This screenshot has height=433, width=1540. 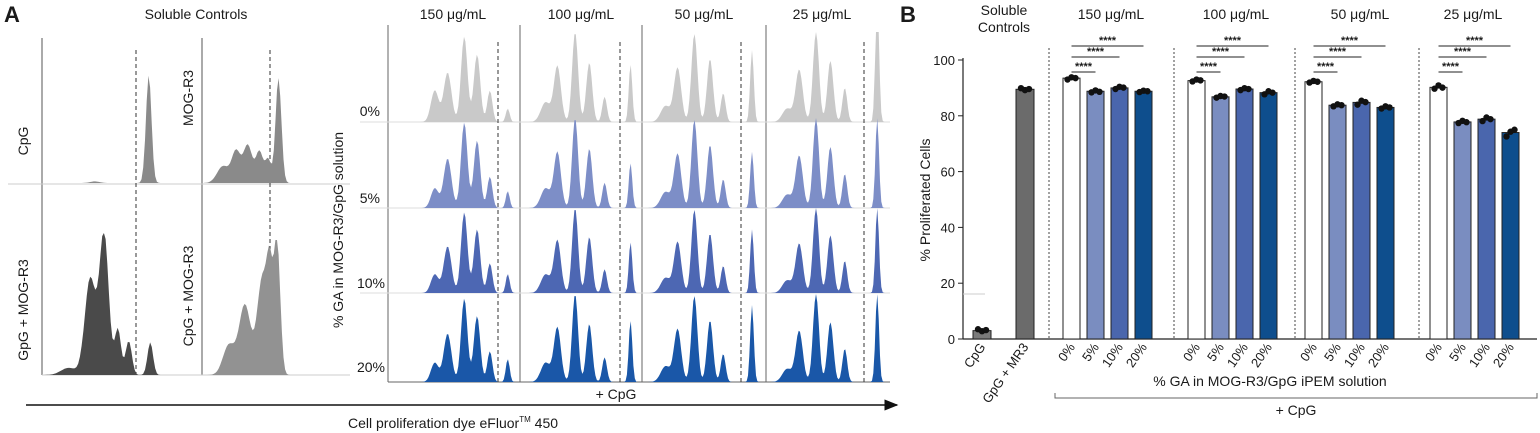 I want to click on hist-50ug-10pct, so click(x=704, y=251).